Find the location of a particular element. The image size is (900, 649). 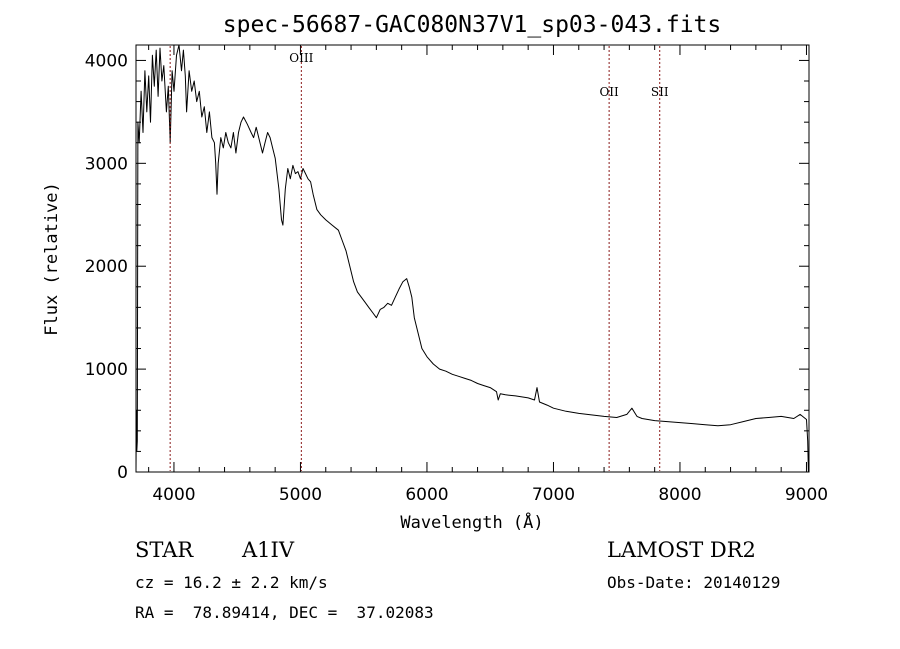

chart-title: spec-56687-GAC080N37V1_sp03-043.fits is located at coordinates (472, 25).